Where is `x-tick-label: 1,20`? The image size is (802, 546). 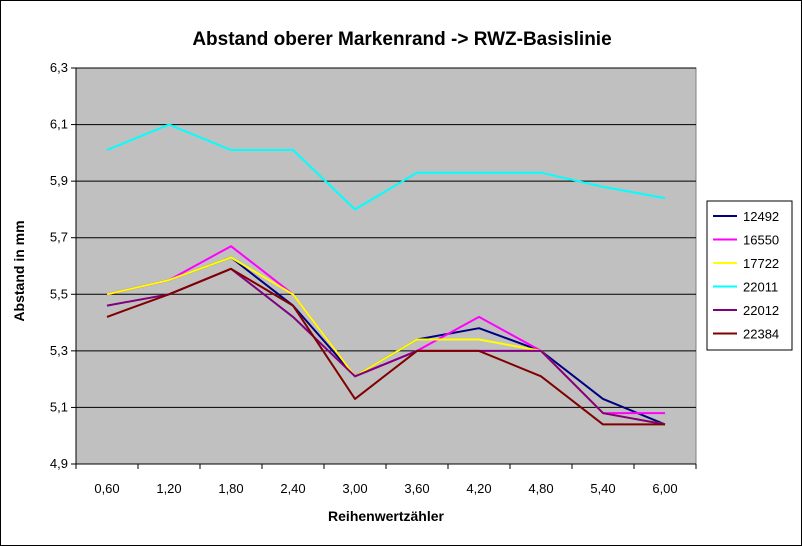 x-tick-label: 1,20 is located at coordinates (168, 488).